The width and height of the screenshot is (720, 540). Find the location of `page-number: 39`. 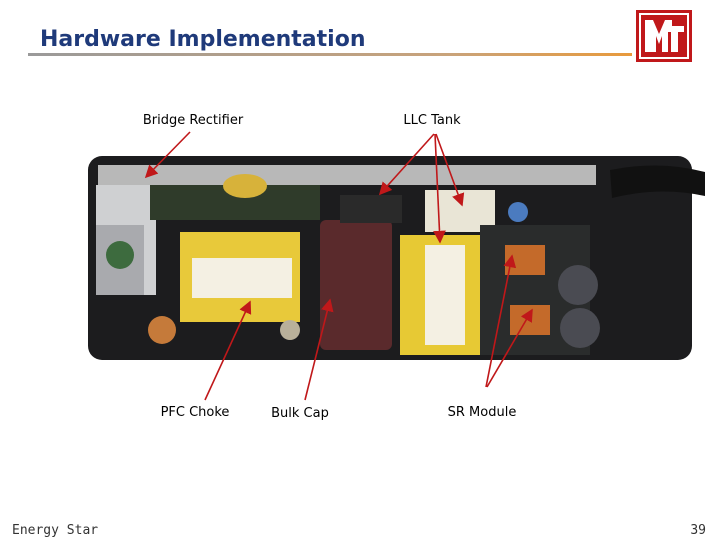

page-number: 39 is located at coordinates (698, 530).